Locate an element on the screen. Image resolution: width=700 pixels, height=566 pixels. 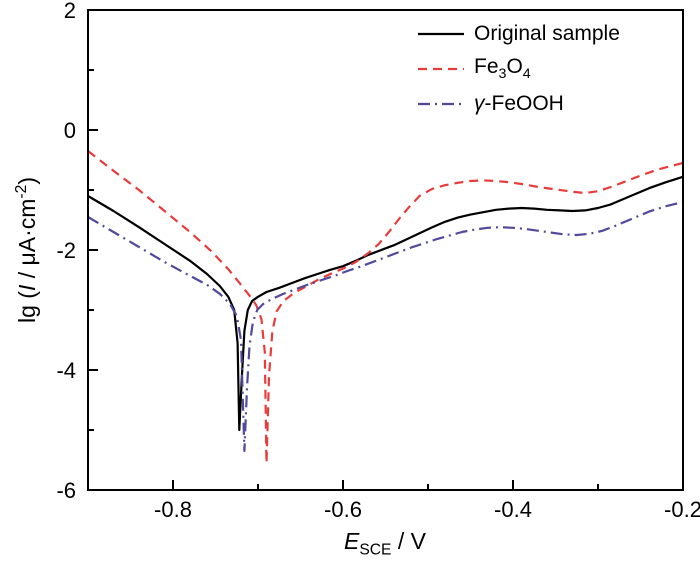
x-label-unit: / V is located at coordinates (408, 541).